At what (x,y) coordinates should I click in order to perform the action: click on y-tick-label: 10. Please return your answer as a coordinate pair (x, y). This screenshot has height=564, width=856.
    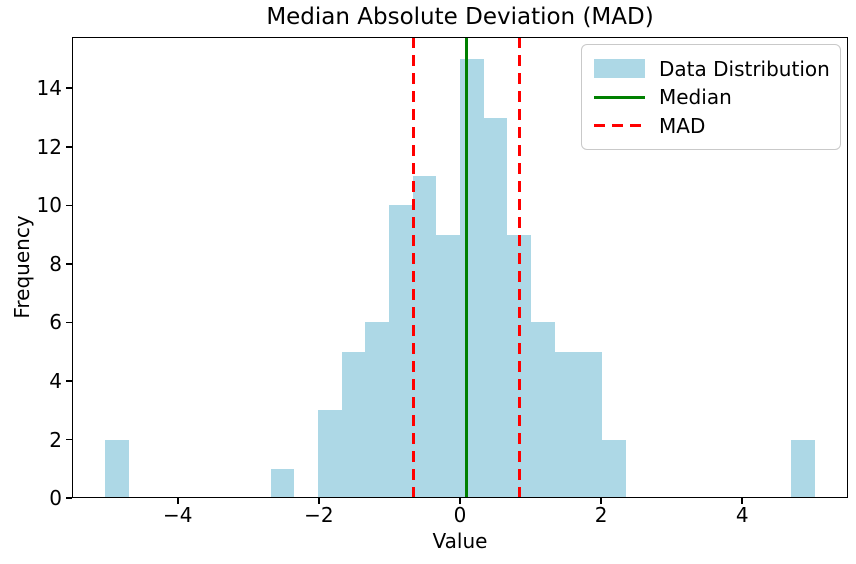
    Looking at the image, I should click on (49, 205).